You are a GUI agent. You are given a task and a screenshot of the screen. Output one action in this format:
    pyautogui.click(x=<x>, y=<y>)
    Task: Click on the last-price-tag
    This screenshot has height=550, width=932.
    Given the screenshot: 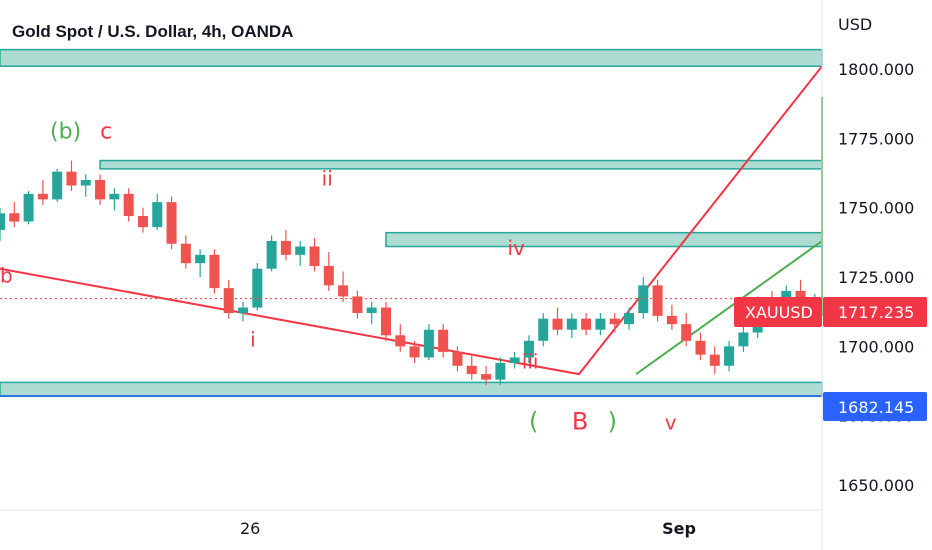 What is the action you would take?
    pyautogui.click(x=875, y=312)
    